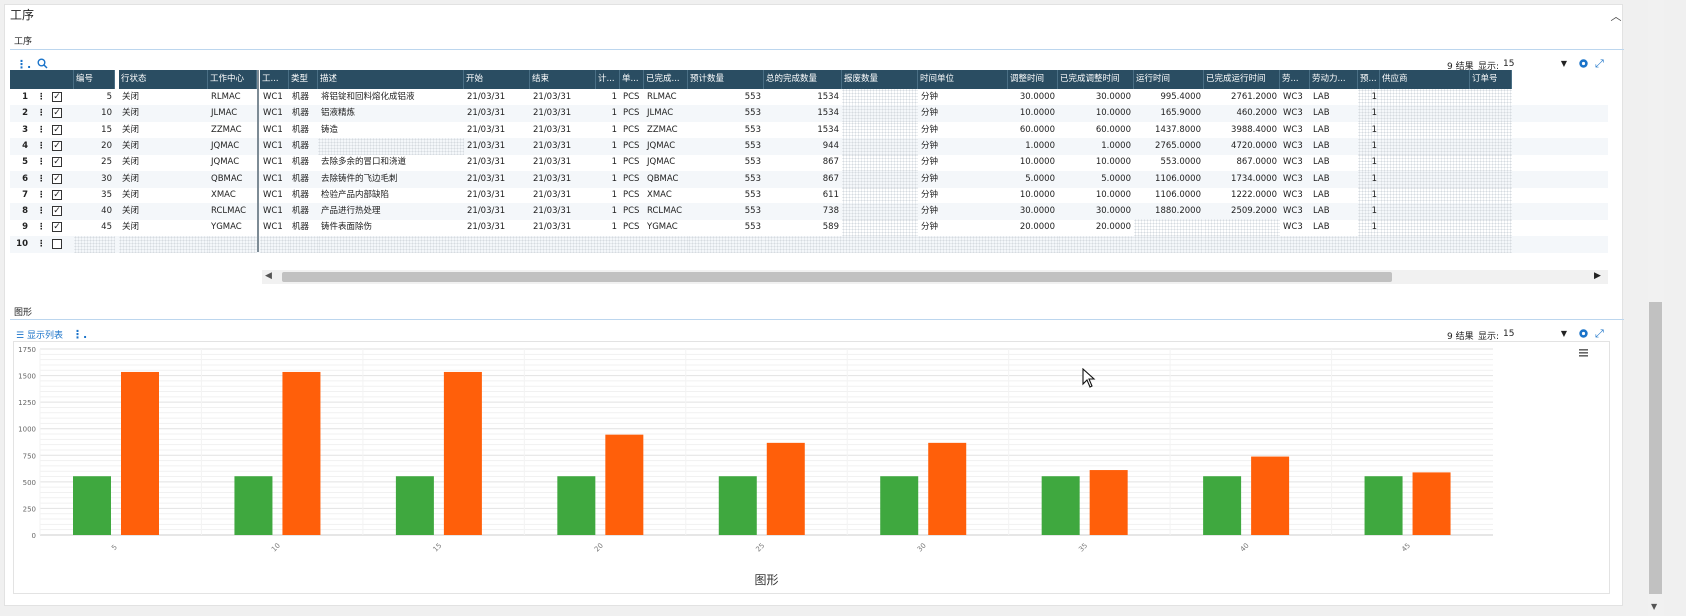  Describe the element at coordinates (106, 113) in the screenshot. I see `table-cell: 10` at that location.